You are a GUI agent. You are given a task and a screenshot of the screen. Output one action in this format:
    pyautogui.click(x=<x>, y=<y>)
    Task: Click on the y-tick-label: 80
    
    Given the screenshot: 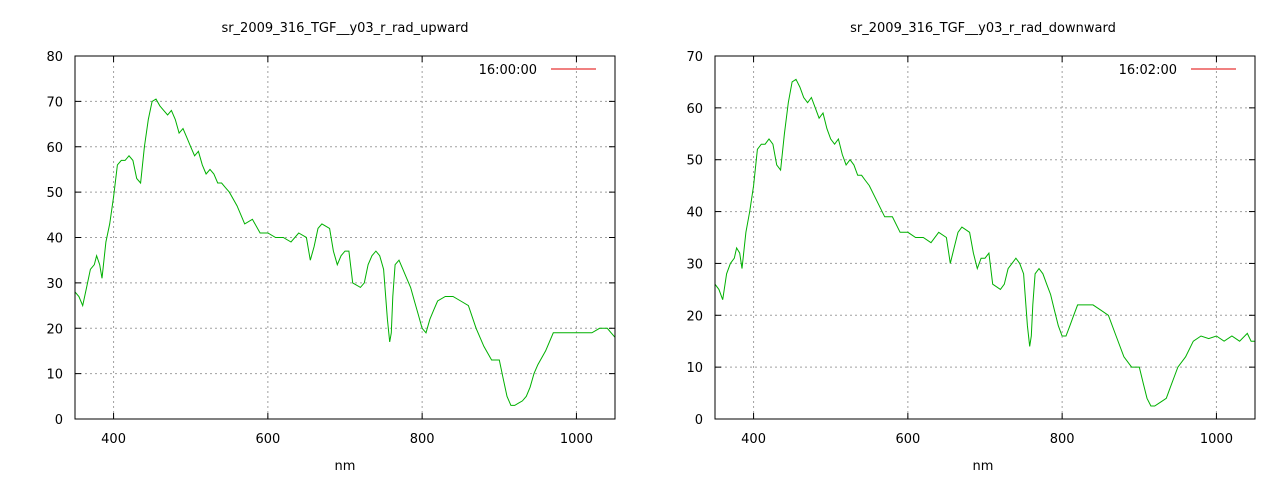 What is the action you would take?
    pyautogui.click(x=54, y=57)
    